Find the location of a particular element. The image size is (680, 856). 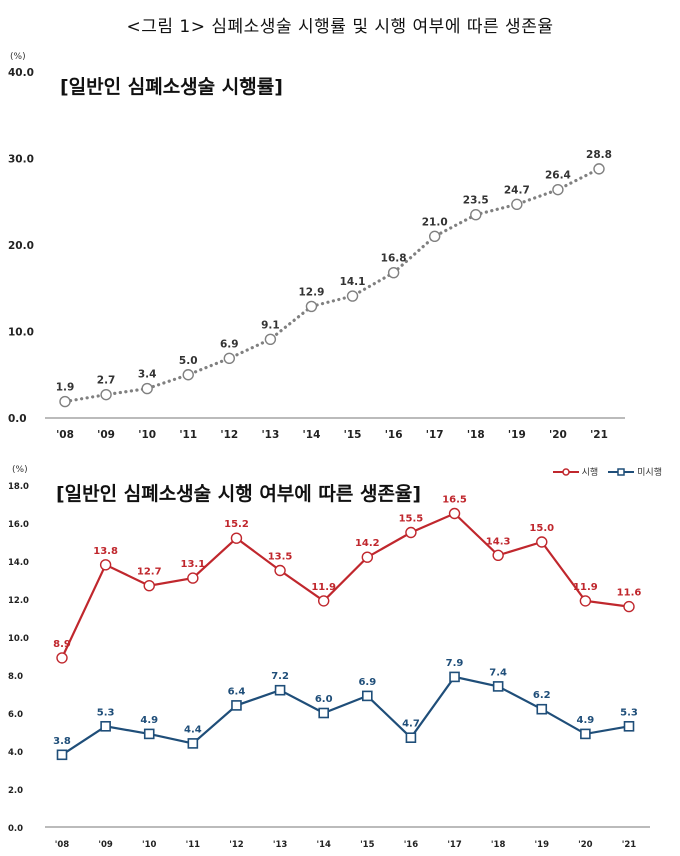

legend-label: 시행 is located at coordinates (590, 473).